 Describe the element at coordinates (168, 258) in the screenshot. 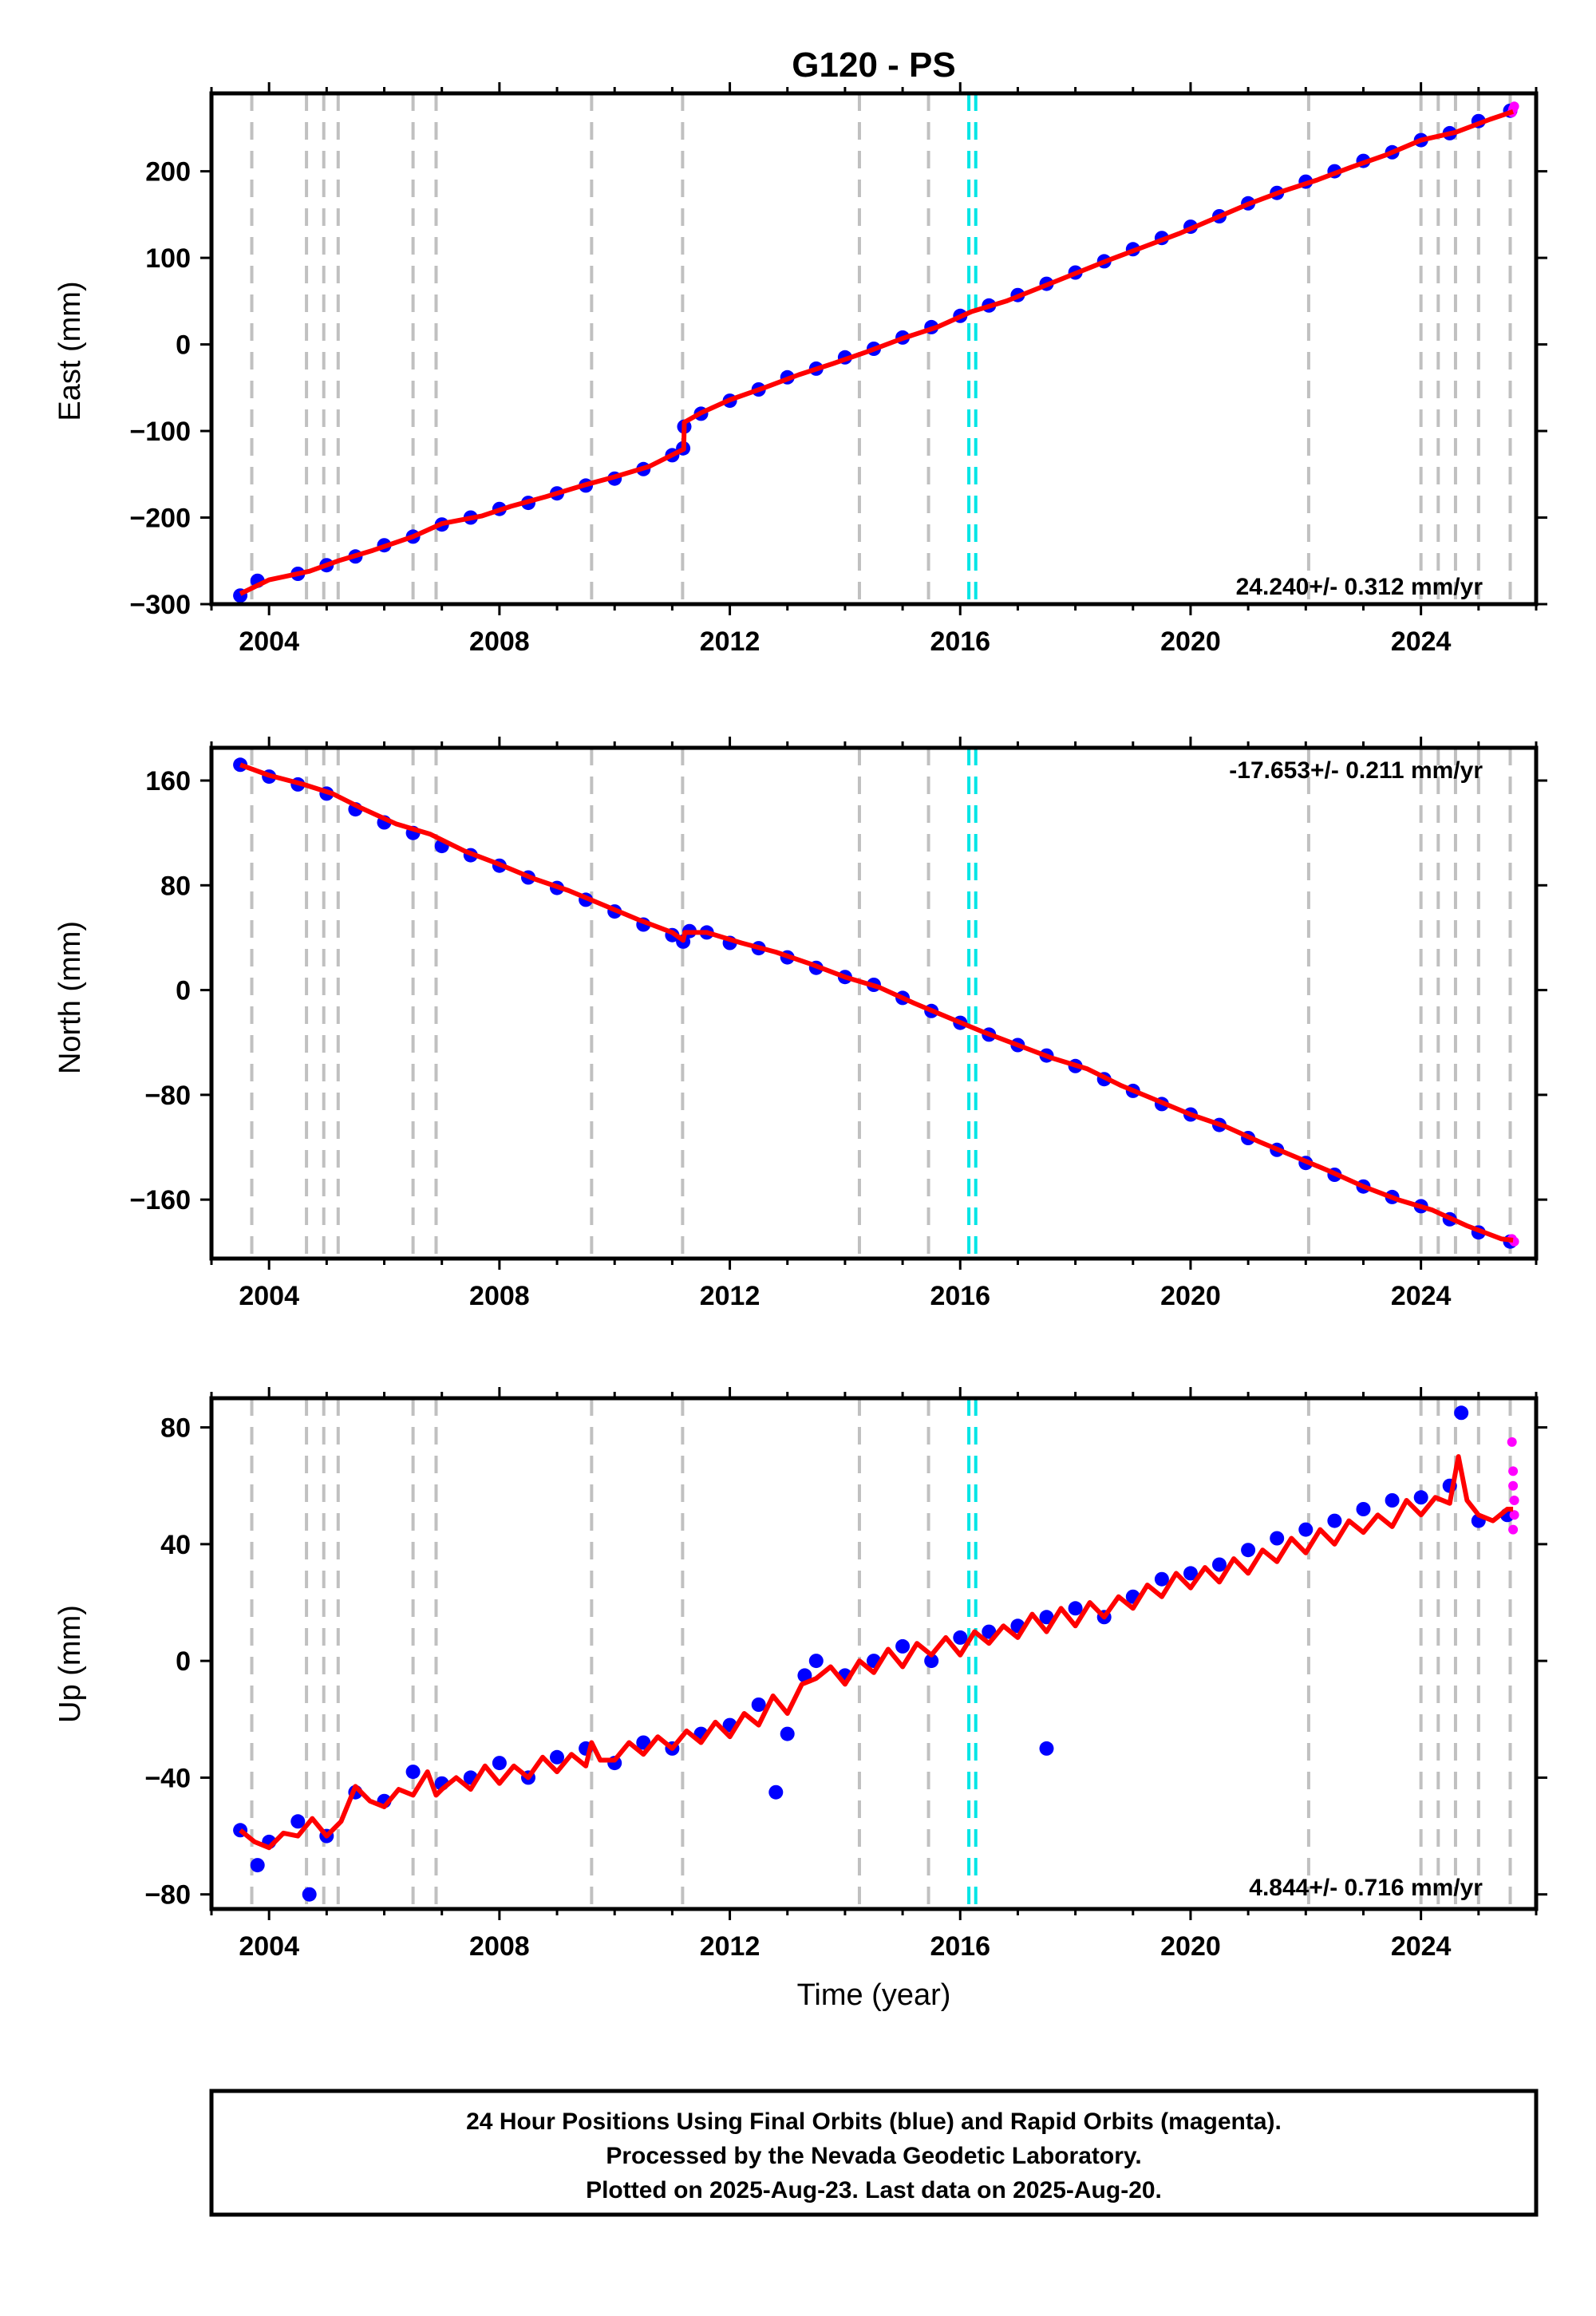

I see `east-y-tick-label: 100` at that location.